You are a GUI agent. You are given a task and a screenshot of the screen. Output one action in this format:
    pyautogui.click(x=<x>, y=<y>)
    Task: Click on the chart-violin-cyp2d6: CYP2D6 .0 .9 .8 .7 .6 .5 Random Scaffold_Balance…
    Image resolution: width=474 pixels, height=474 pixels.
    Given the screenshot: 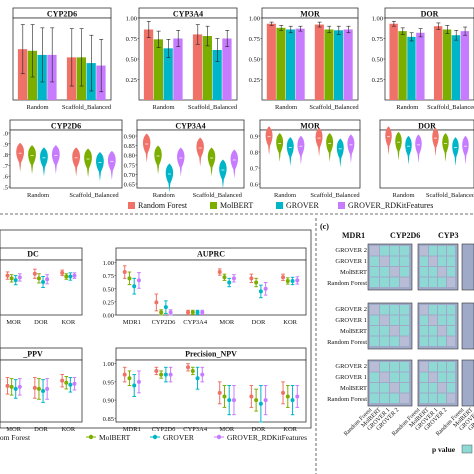 What is the action you would take?
    pyautogui.click(x=63, y=159)
    